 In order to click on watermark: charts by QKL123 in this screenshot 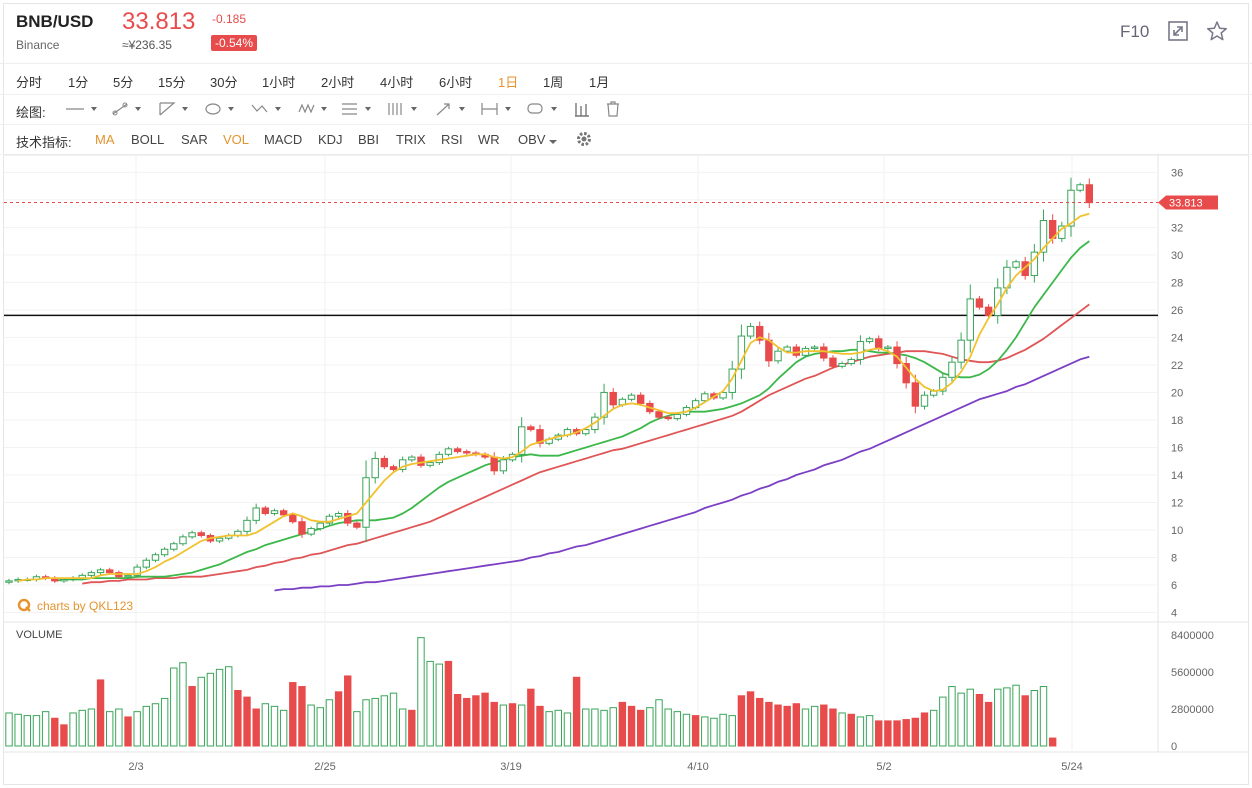, I will do `click(75, 605)`.